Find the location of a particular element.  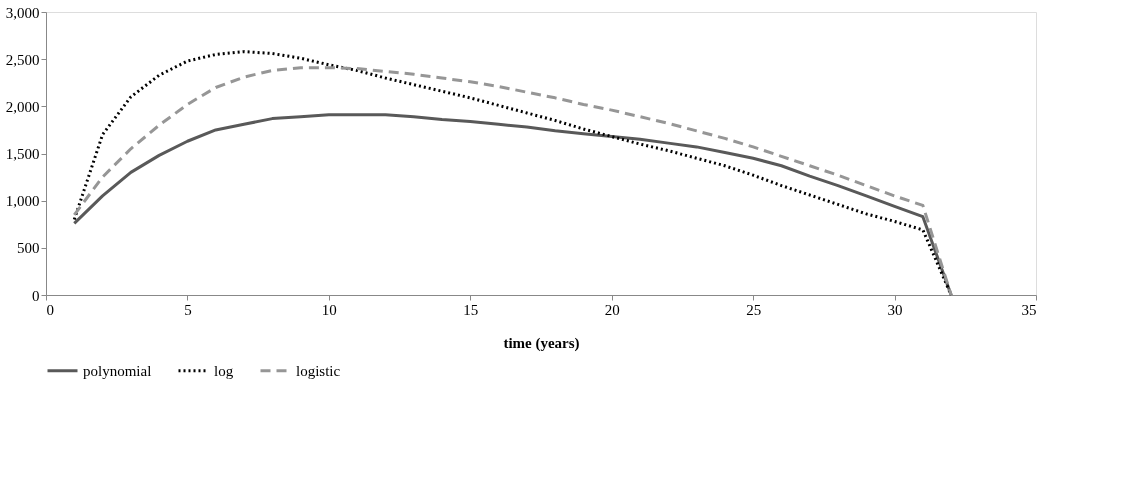

legend-label: polynomial is located at coordinates (117, 370).